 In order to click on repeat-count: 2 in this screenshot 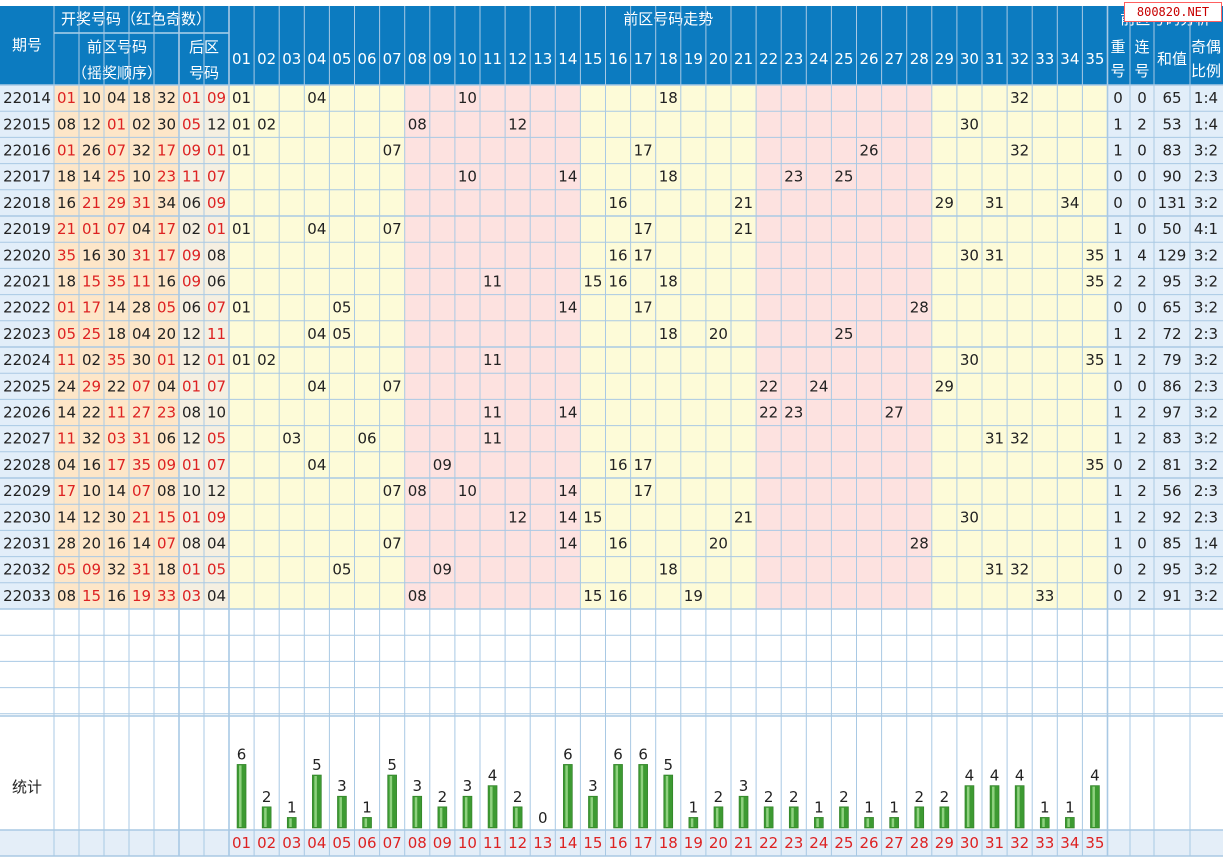, I will do `click(1118, 282)`.